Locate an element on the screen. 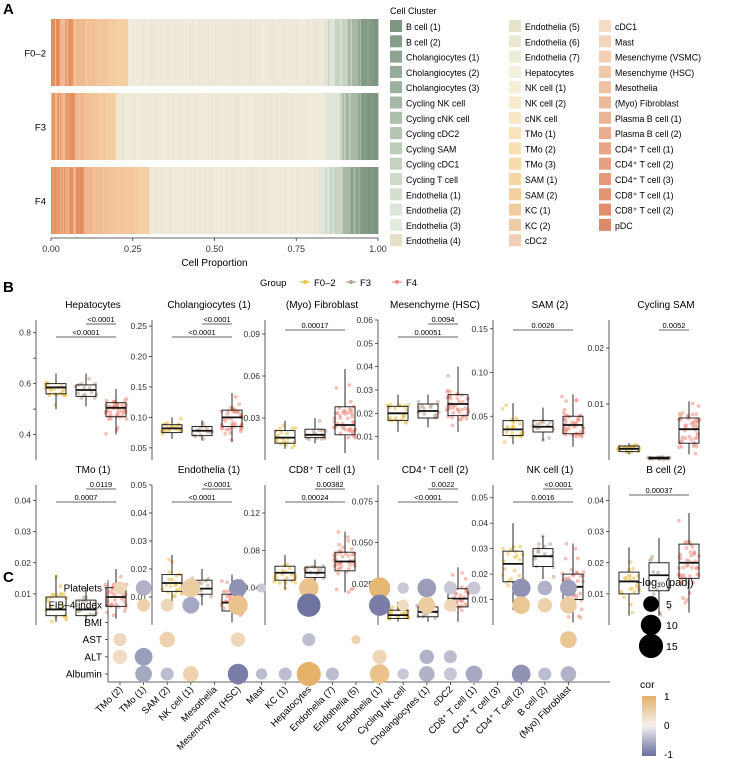  y-tick-label: 0.25 is located at coordinates (138, 326).